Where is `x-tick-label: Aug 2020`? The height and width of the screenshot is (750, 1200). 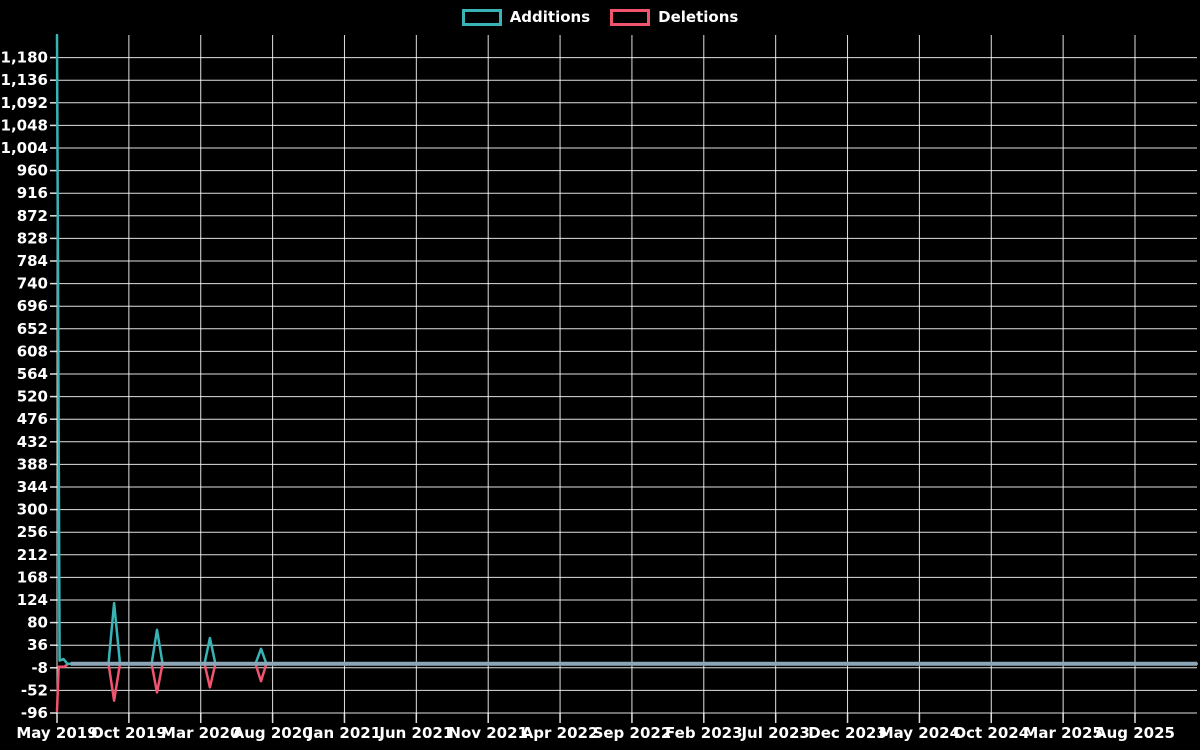 x-tick-label: Aug 2020 is located at coordinates (273, 733).